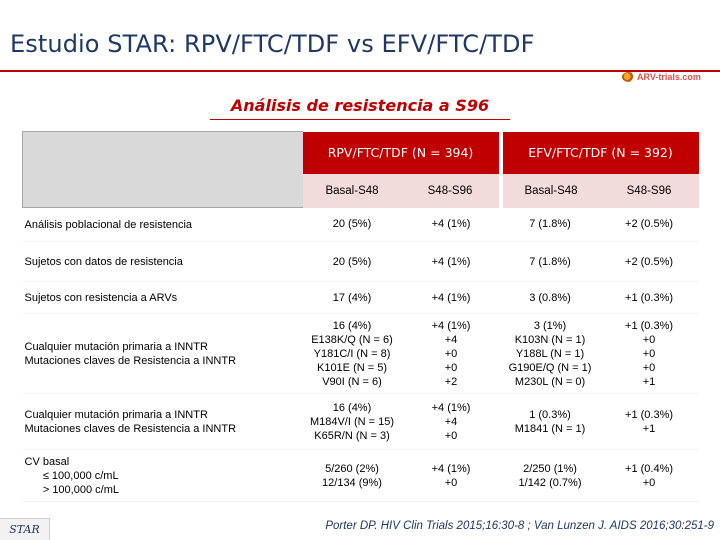 The height and width of the screenshot is (540, 720). What do you see at coordinates (352, 421) in the screenshot?
I see `cell-rpv-basal-s48: 16 (4%) M184V/I (N = 15) K65R/N (N = 3)` at bounding box center [352, 421].